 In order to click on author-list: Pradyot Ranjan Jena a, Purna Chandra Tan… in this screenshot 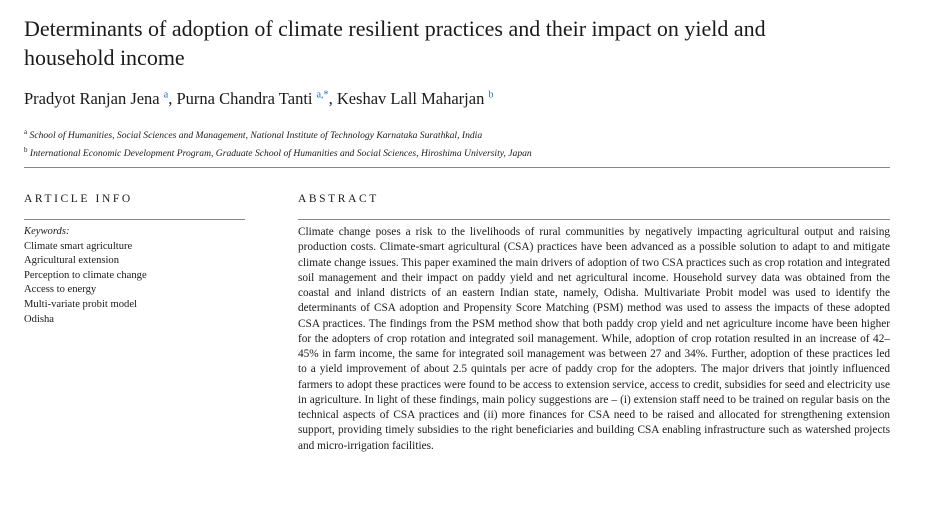, I will do `click(259, 98)`.